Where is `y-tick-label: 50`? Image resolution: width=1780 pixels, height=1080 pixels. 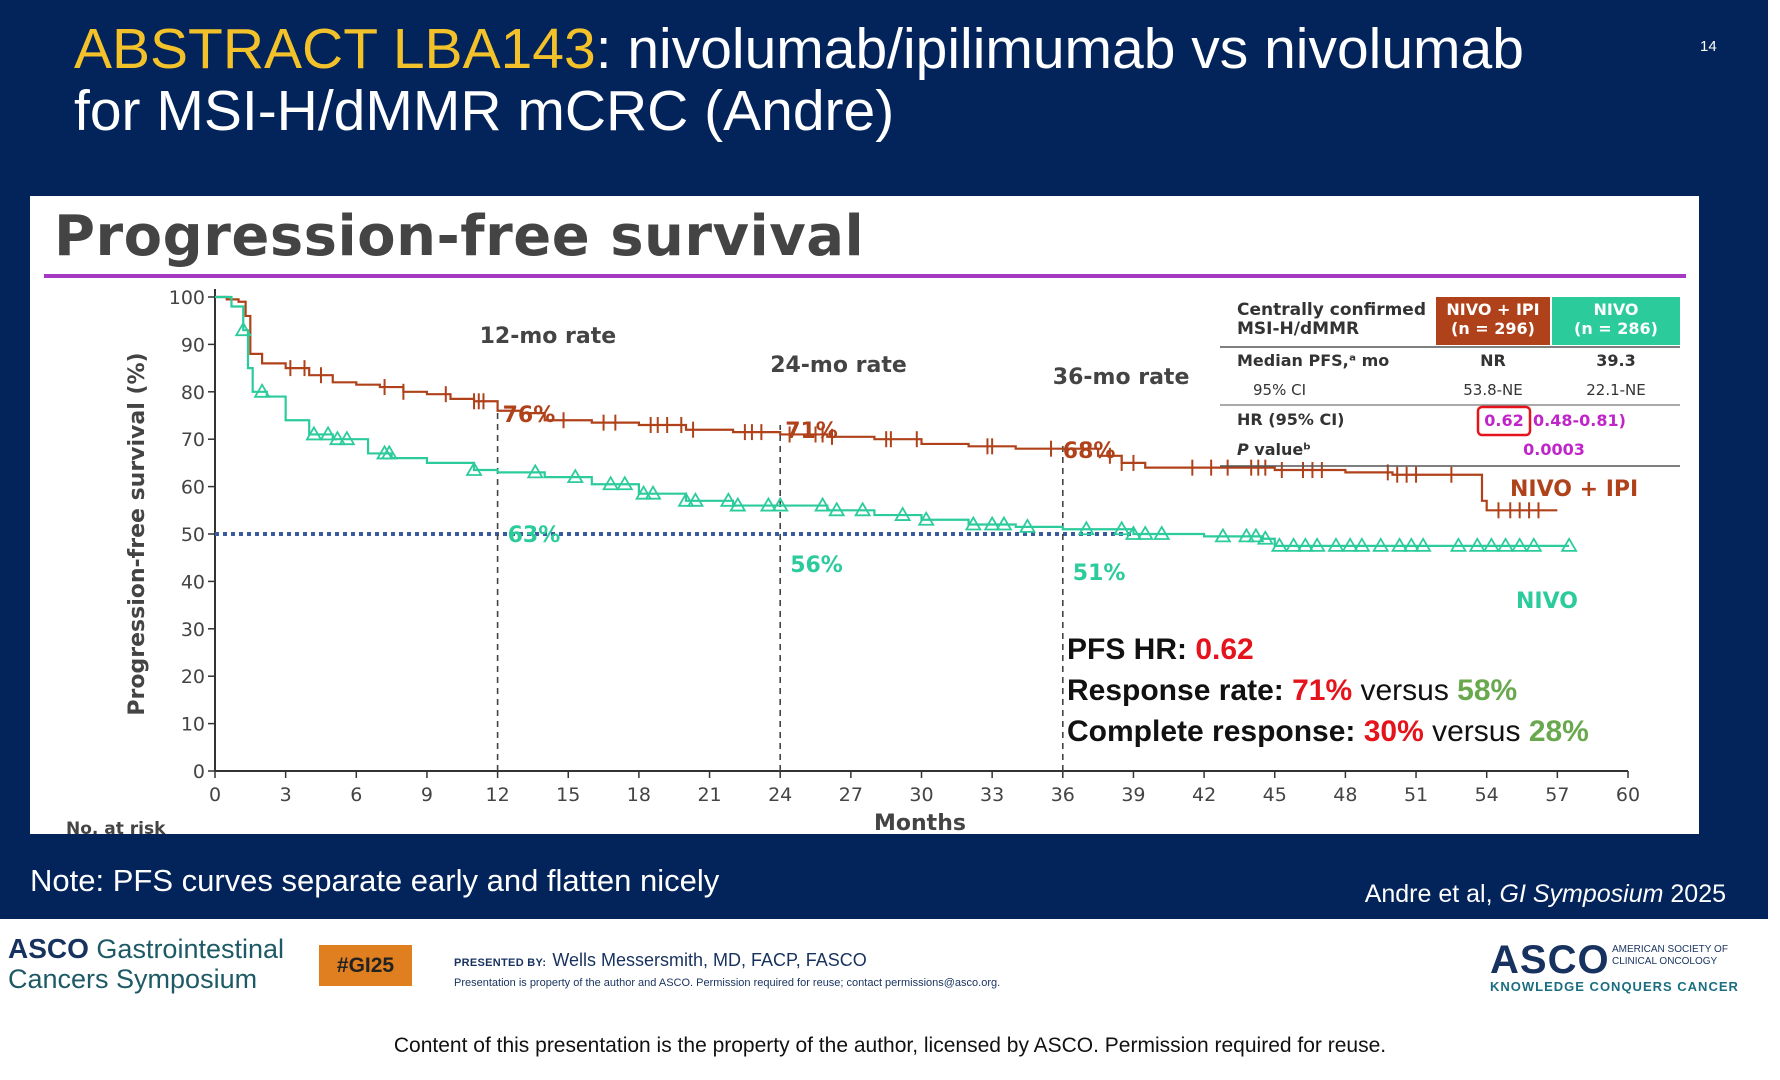
y-tick-label: 50 is located at coordinates (193, 535).